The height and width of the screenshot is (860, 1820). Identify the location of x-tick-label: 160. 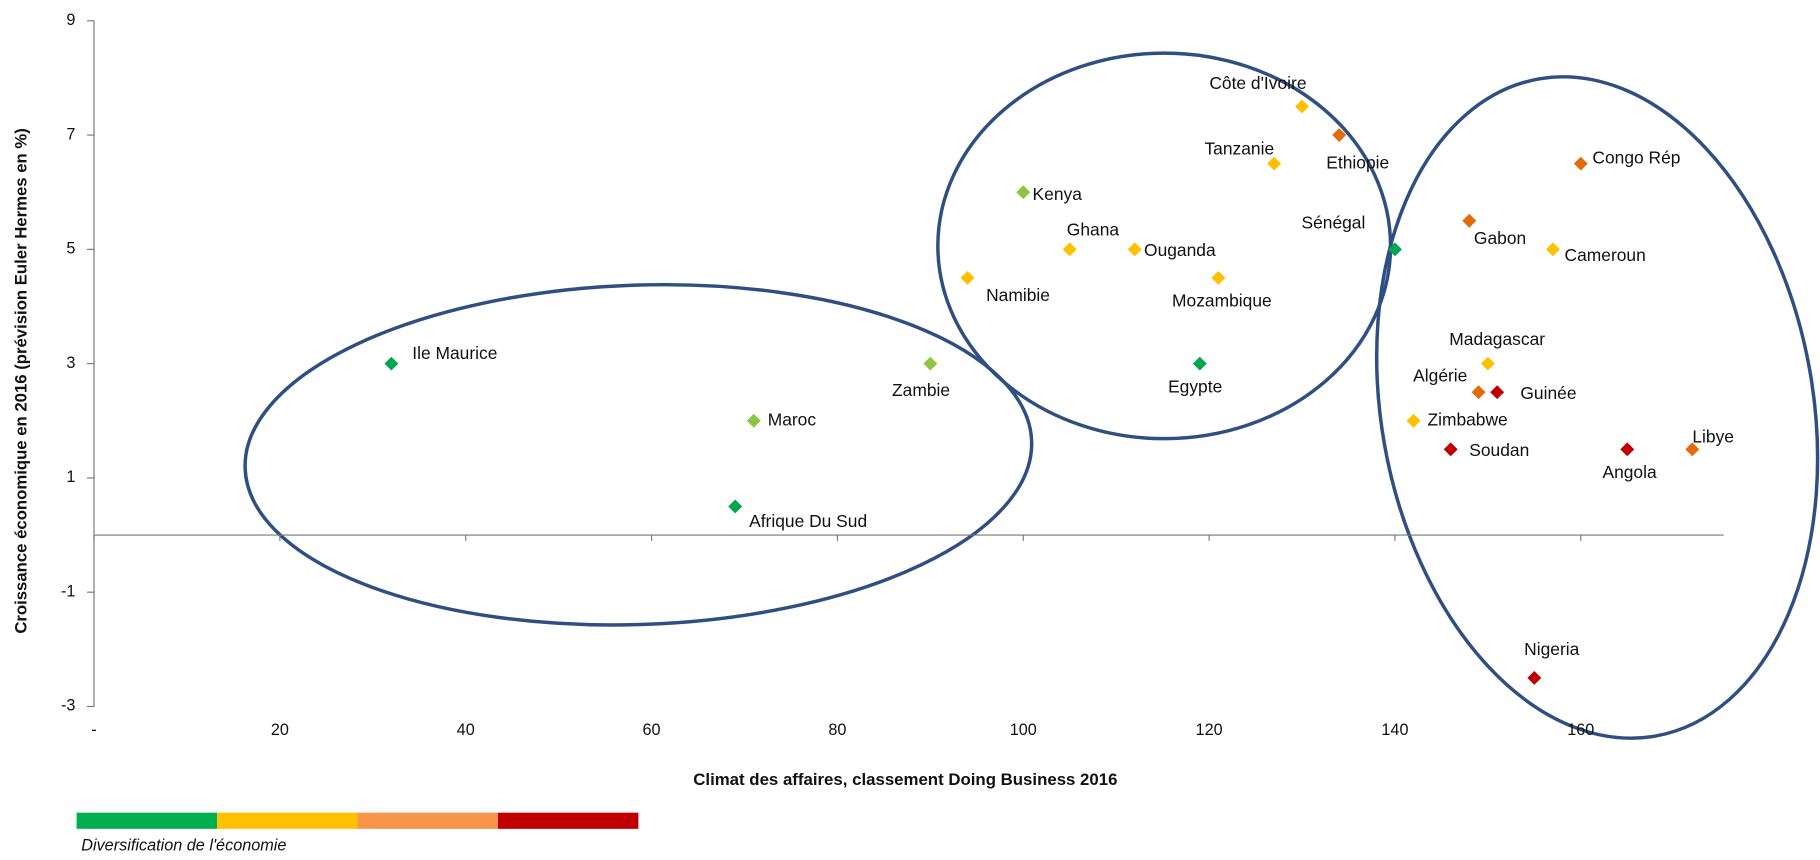
(1580, 730).